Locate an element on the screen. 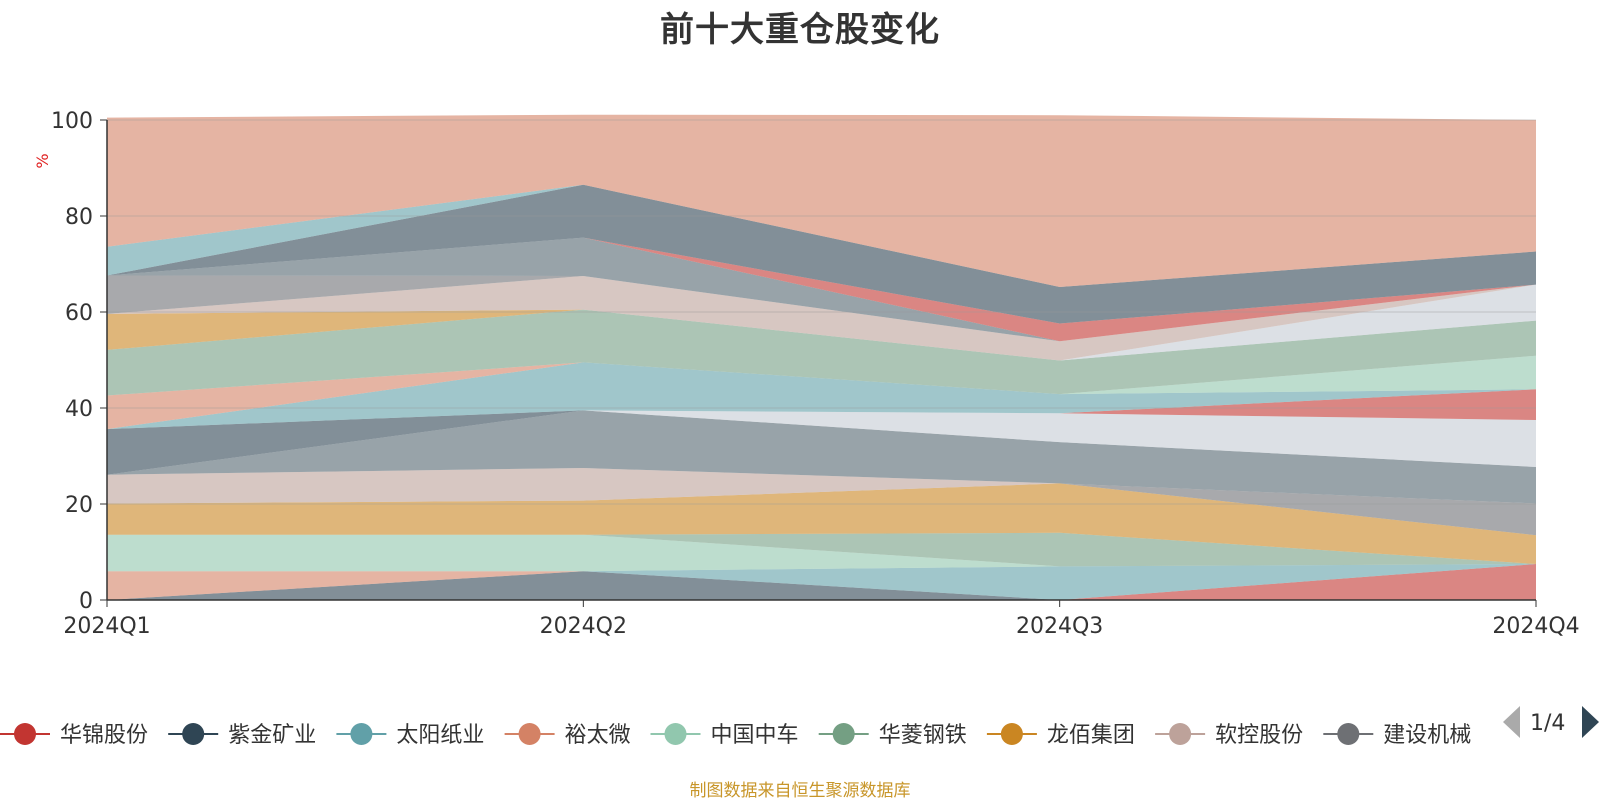 The height and width of the screenshot is (801, 1600). legend-prev-arrow-icon is located at coordinates (1511, 722).